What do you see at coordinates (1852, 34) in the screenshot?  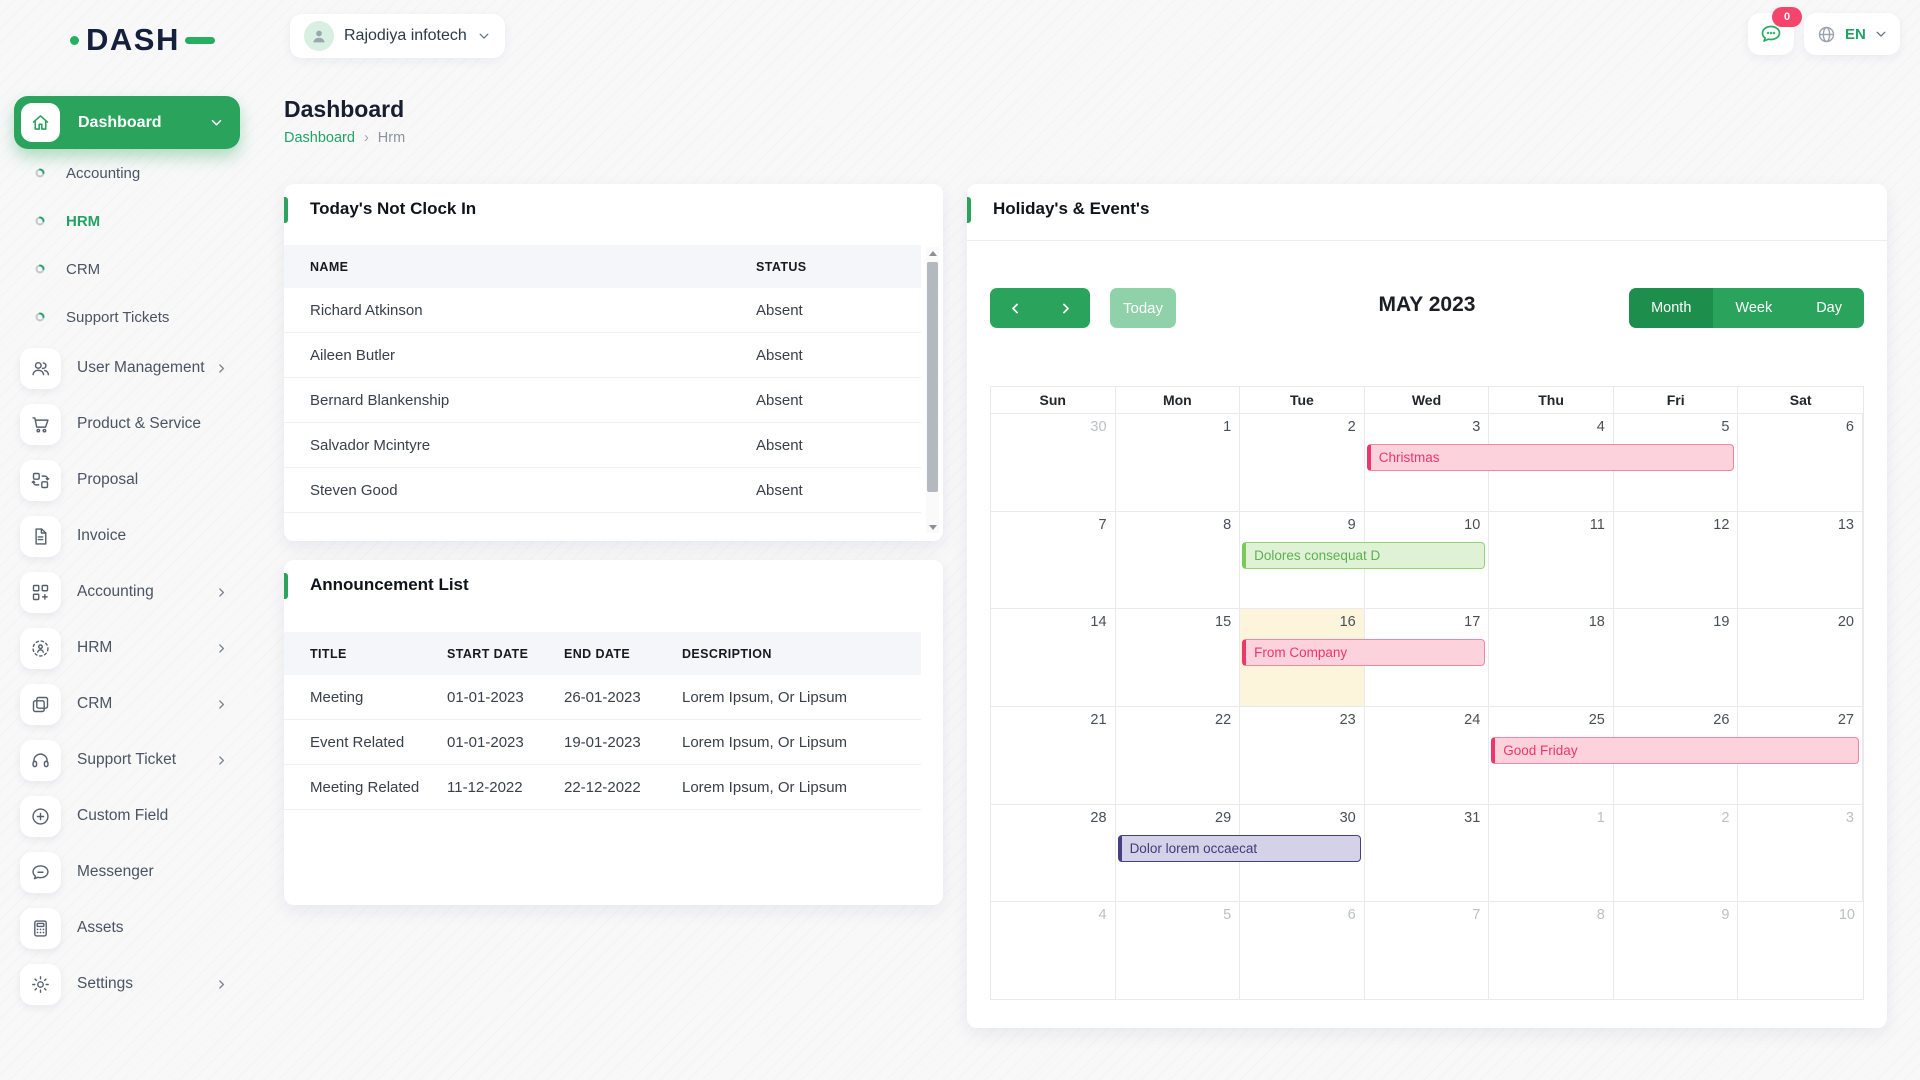 I see `language-selector: EN` at bounding box center [1852, 34].